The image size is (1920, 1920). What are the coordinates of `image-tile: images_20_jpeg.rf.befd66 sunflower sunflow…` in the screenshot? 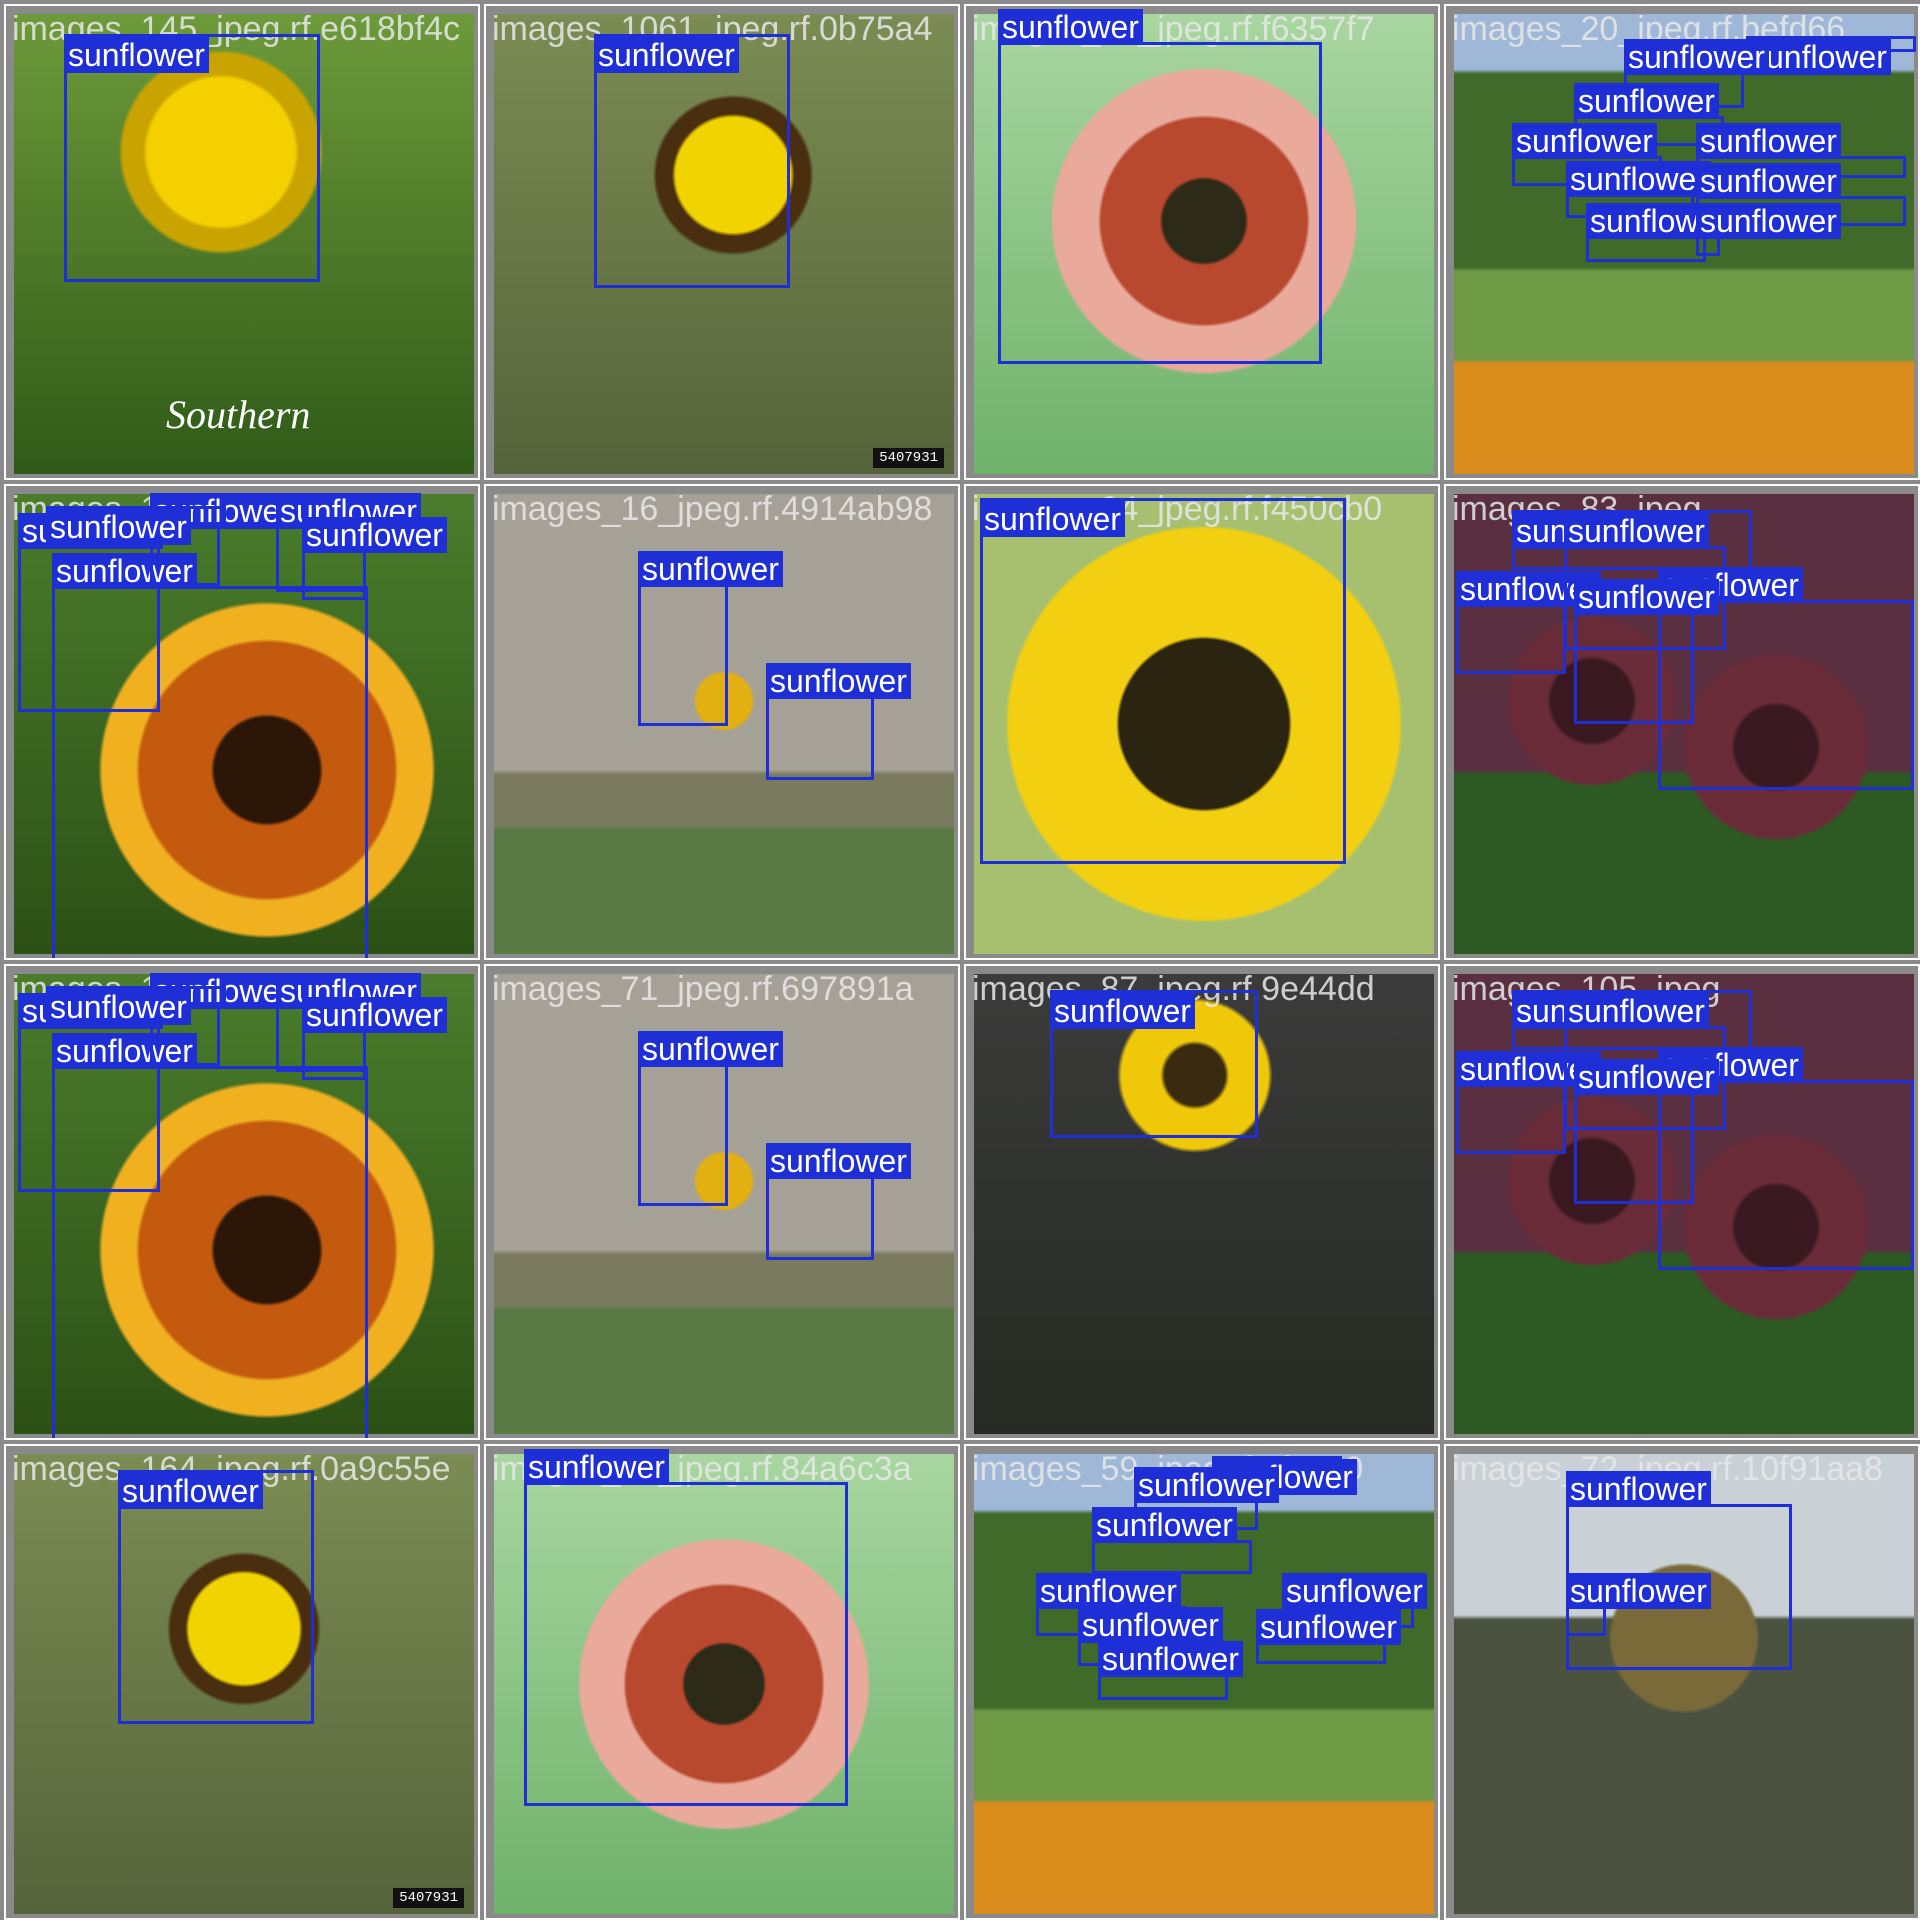 It's located at (1682, 242).